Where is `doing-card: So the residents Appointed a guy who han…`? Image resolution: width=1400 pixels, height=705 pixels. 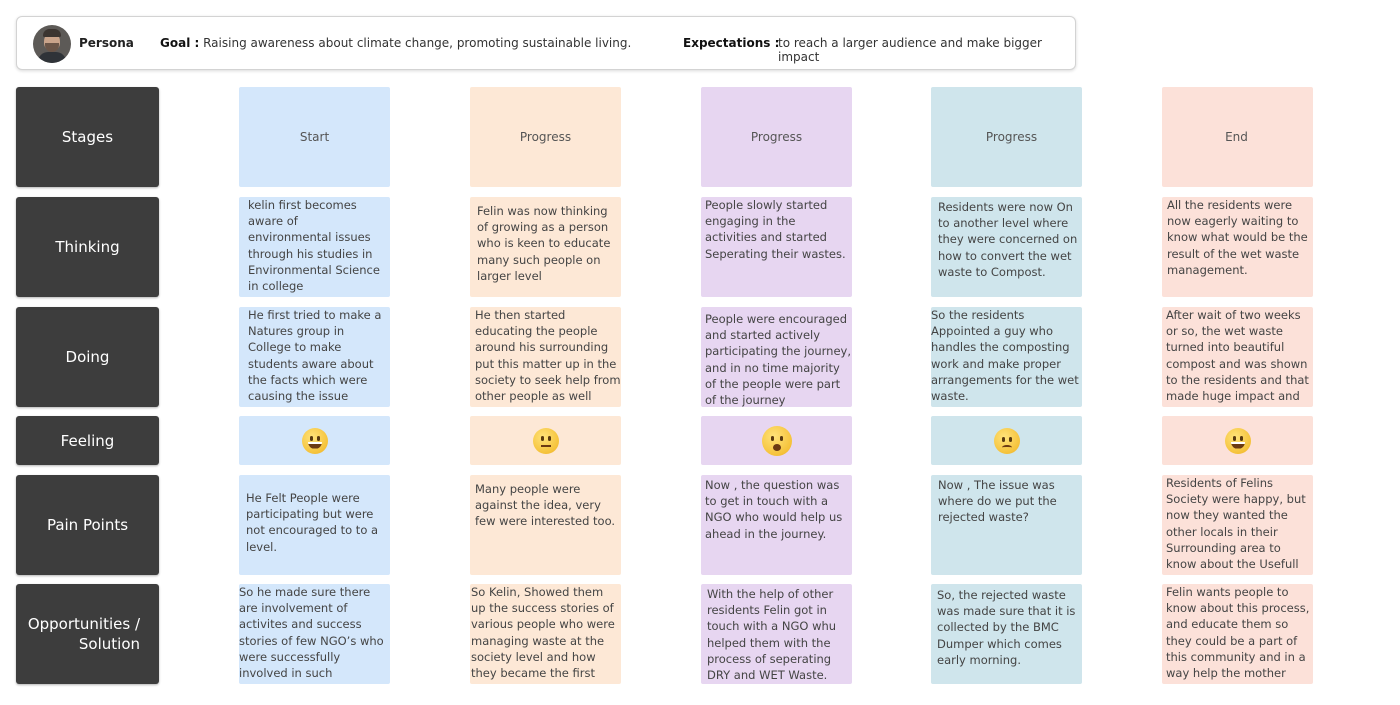 doing-card: So the residents Appointed a guy who han… is located at coordinates (1006, 357).